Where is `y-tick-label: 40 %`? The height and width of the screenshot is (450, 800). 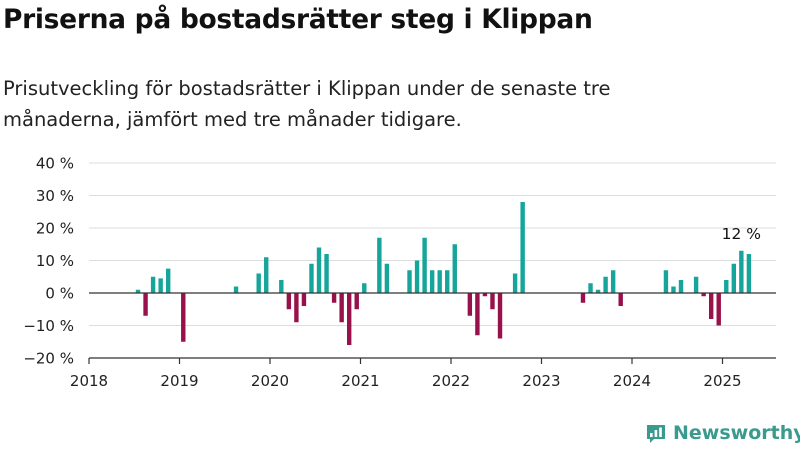 y-tick-label: 40 % is located at coordinates (55, 164).